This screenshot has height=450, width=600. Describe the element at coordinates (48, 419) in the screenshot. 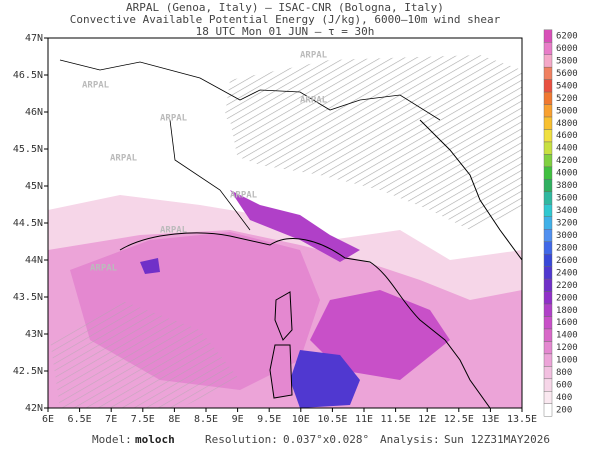

I see `x-tick-label: 6E` at that location.